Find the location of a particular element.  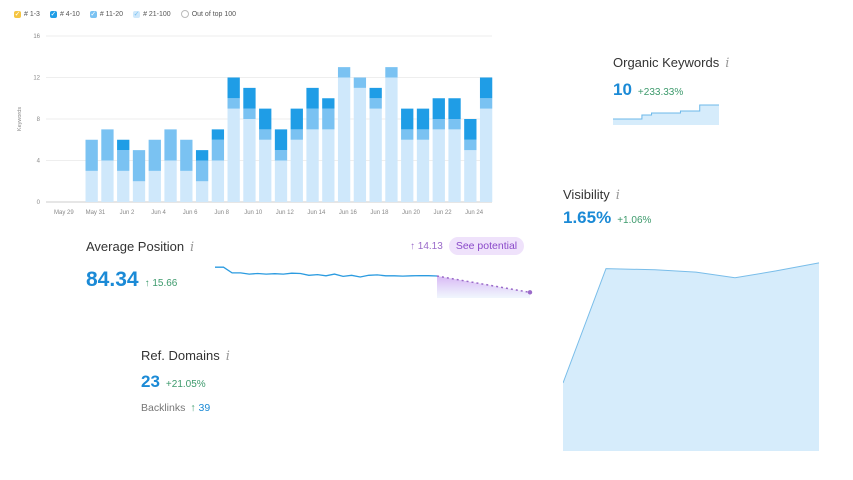

visibility-title: Visibility is located at coordinates (586, 194).